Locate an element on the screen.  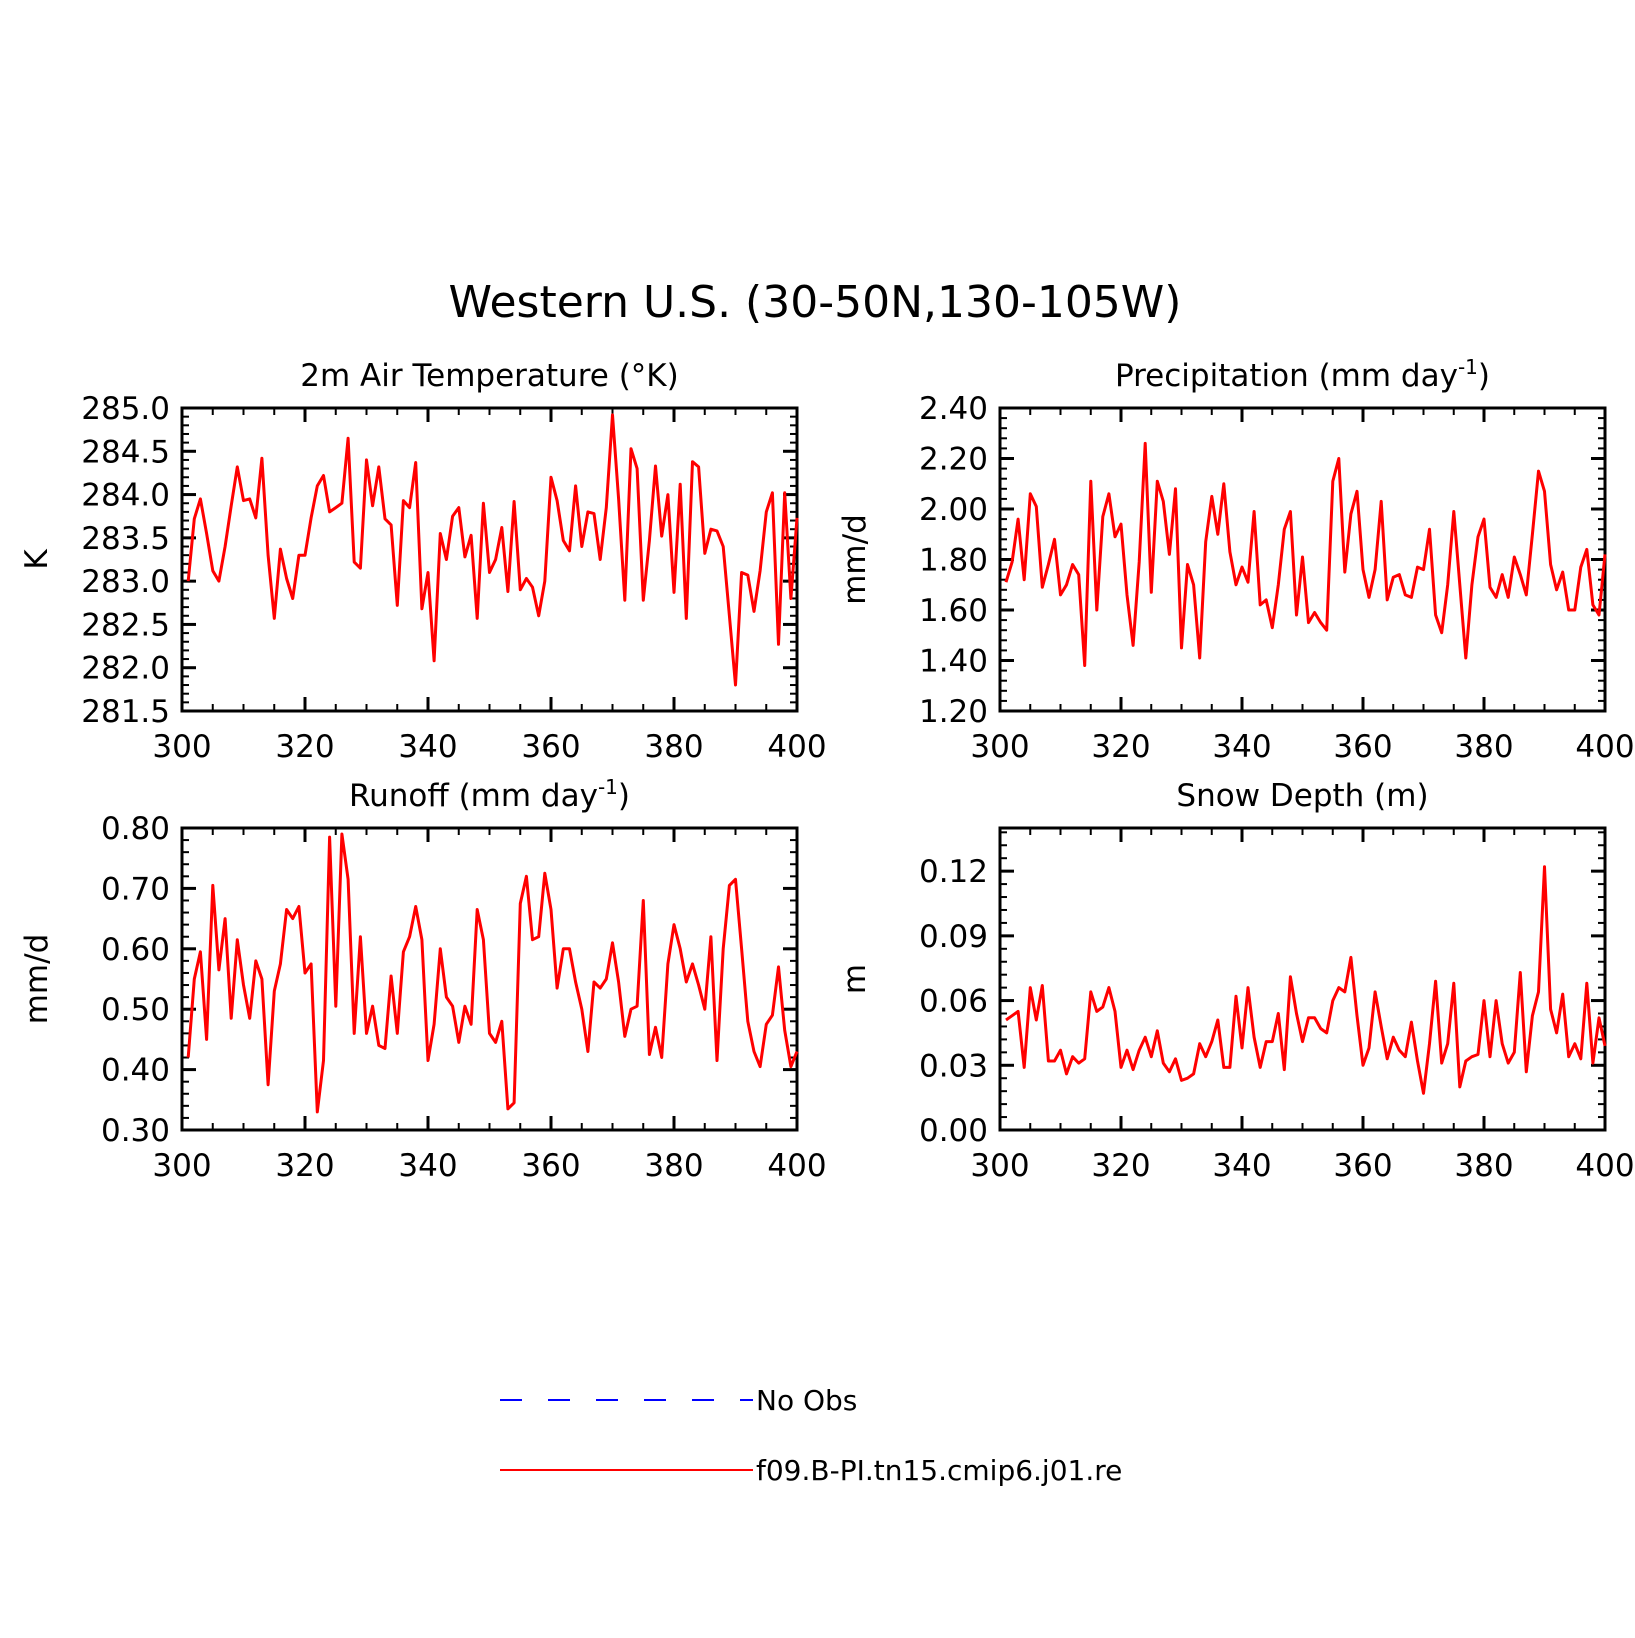
y-tick-label: 2.40 is located at coordinates (953, 409).